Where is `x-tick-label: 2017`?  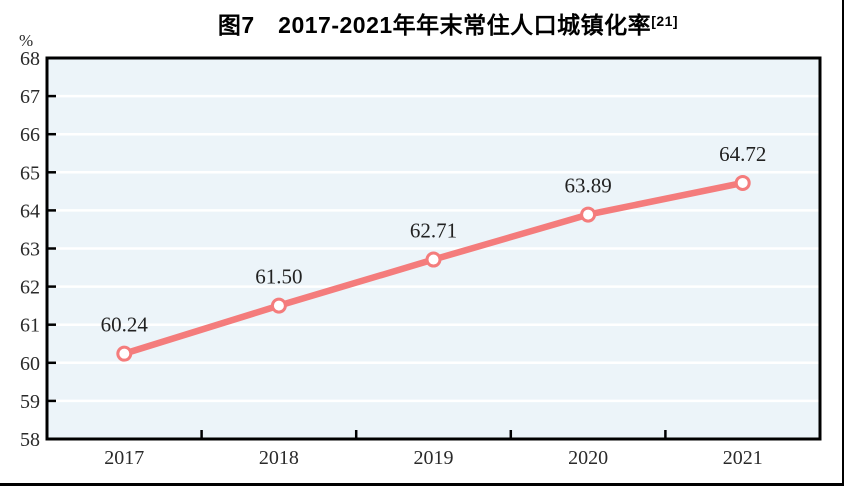
x-tick-label: 2017 is located at coordinates (124, 458).